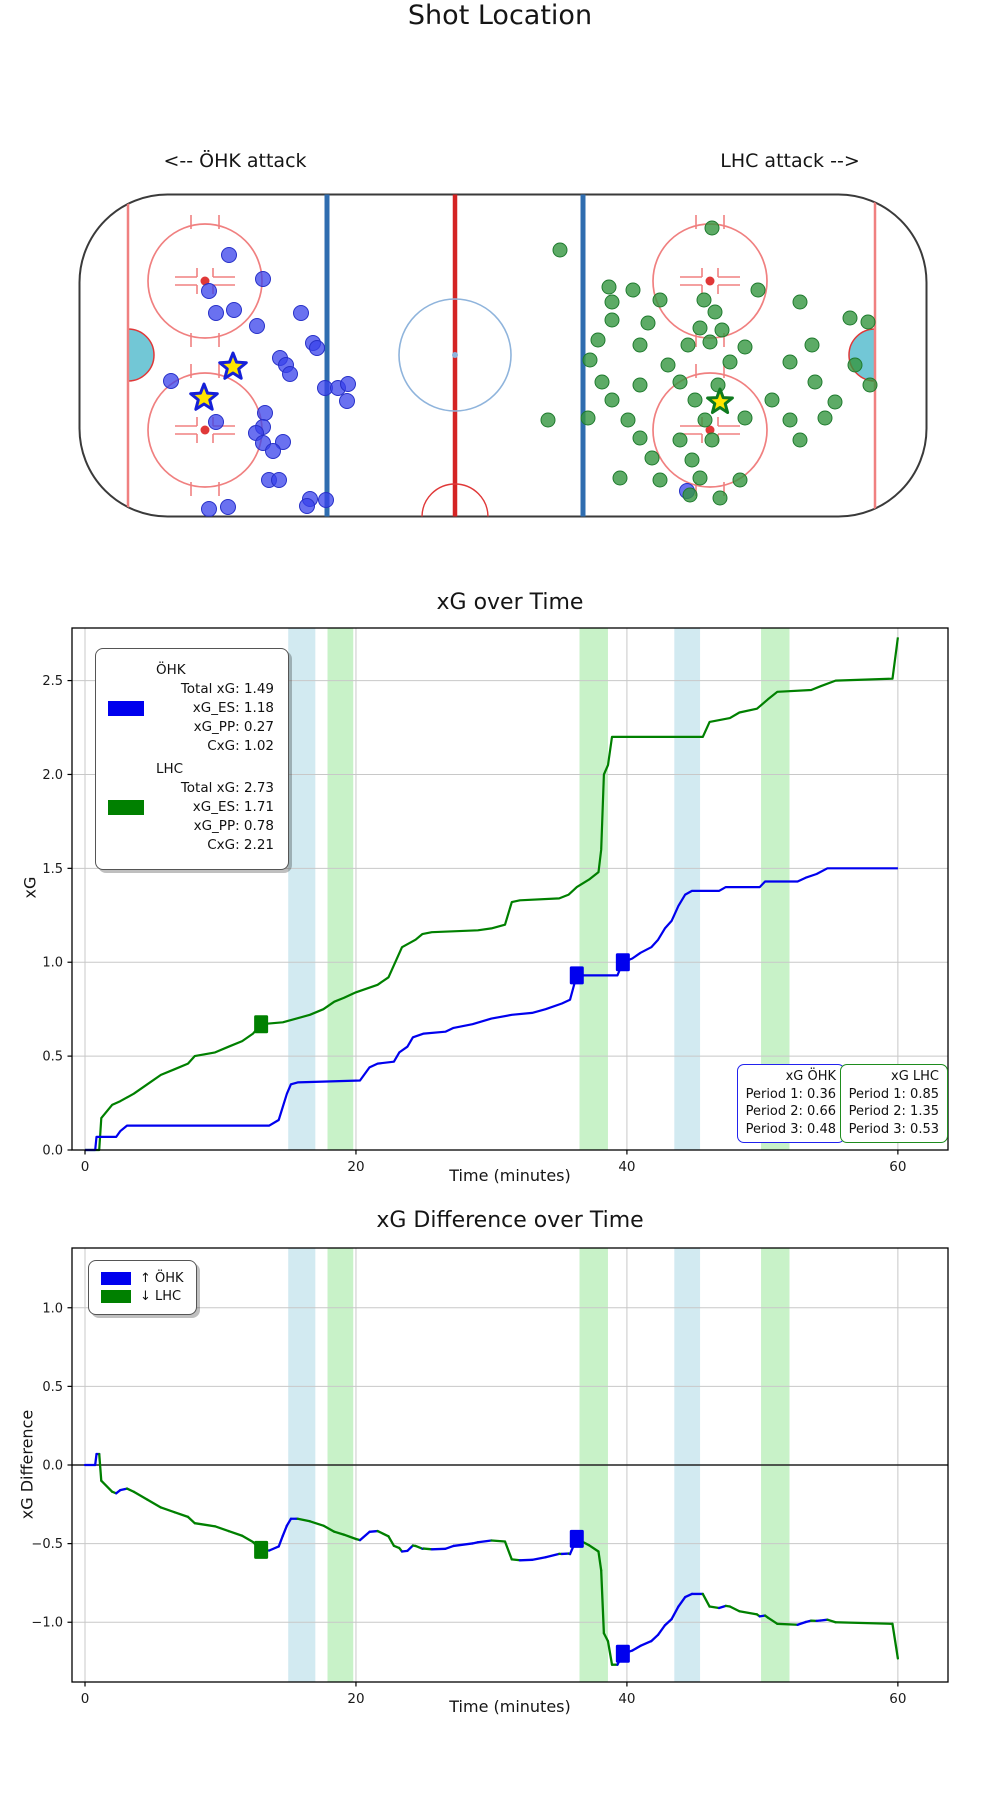  What do you see at coordinates (52, 1308) in the screenshot?
I see `y-tick-label: 1.0` at bounding box center [52, 1308].